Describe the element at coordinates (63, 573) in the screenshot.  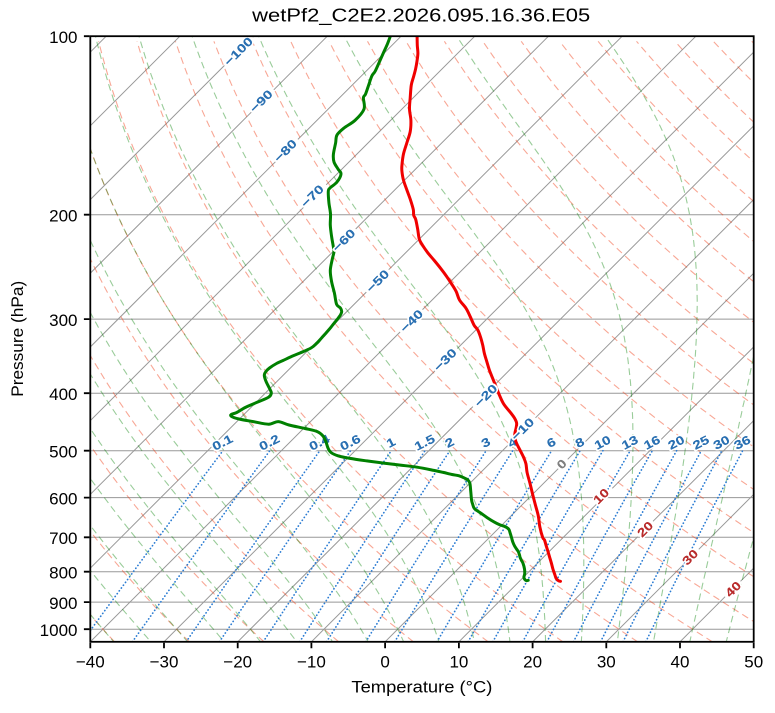
I see `svg-text: 800` at that location.